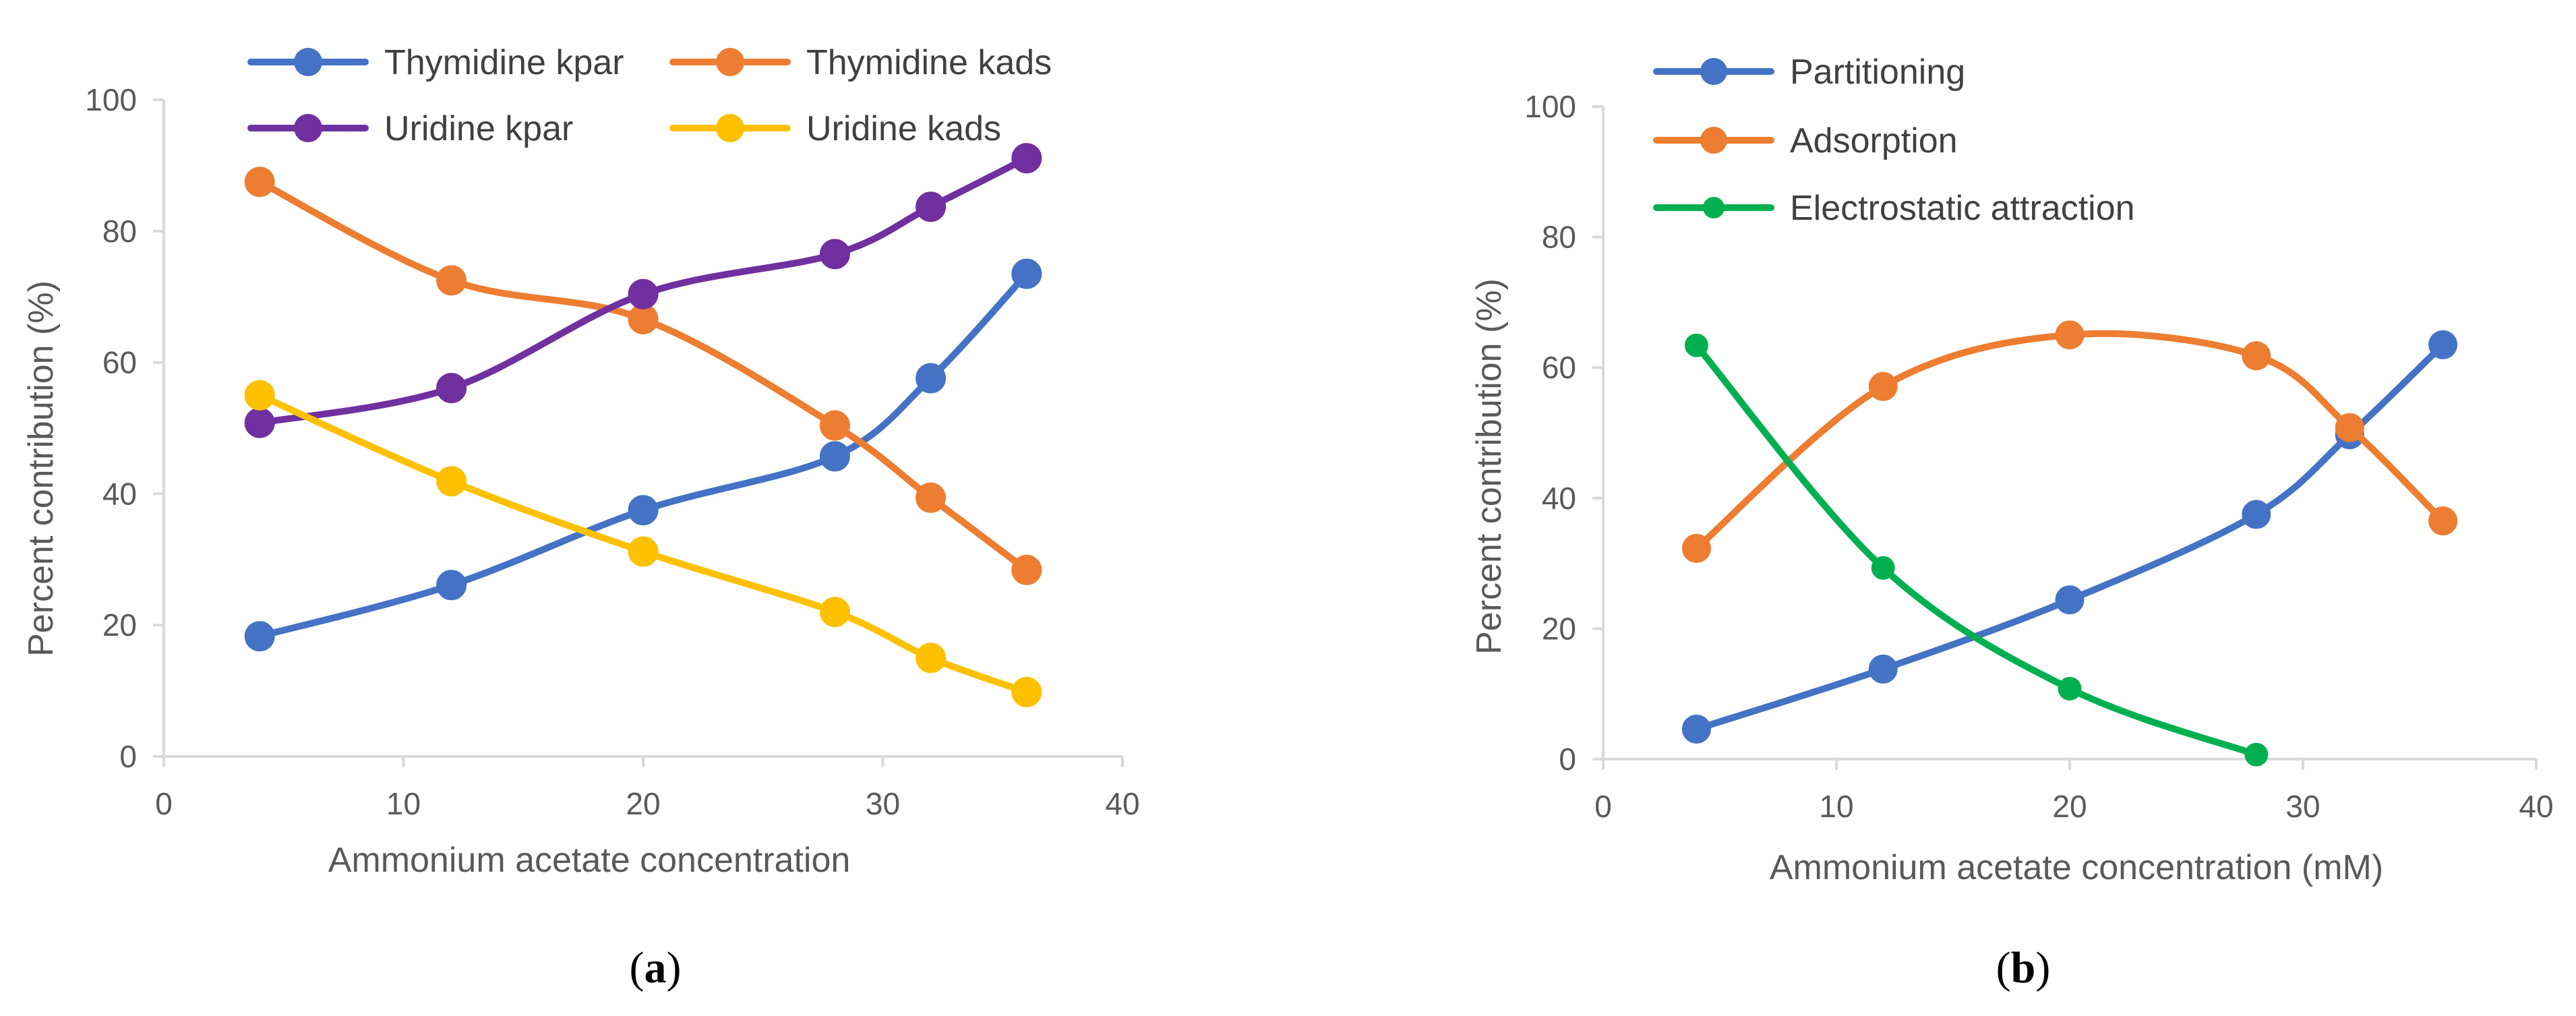 This screenshot has width=2576, height=1016. I want to click on legend-marker-partitioning, so click(1713, 71).